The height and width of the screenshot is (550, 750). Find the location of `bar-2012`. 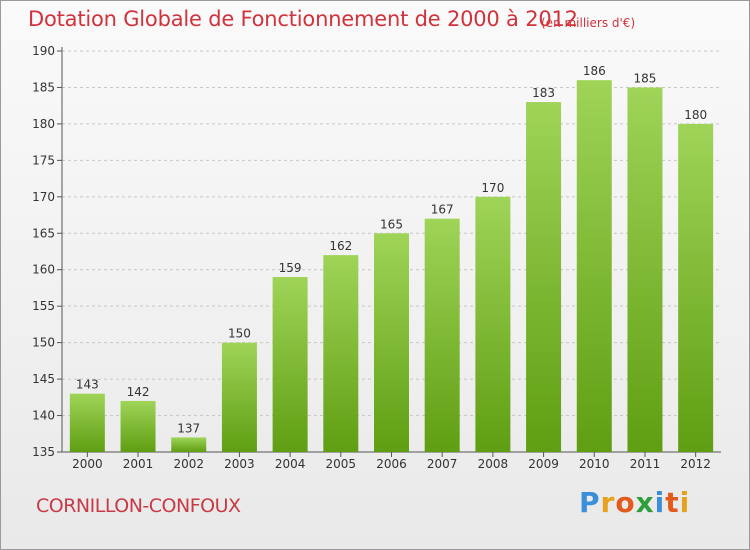

bar-2012 is located at coordinates (696, 287).